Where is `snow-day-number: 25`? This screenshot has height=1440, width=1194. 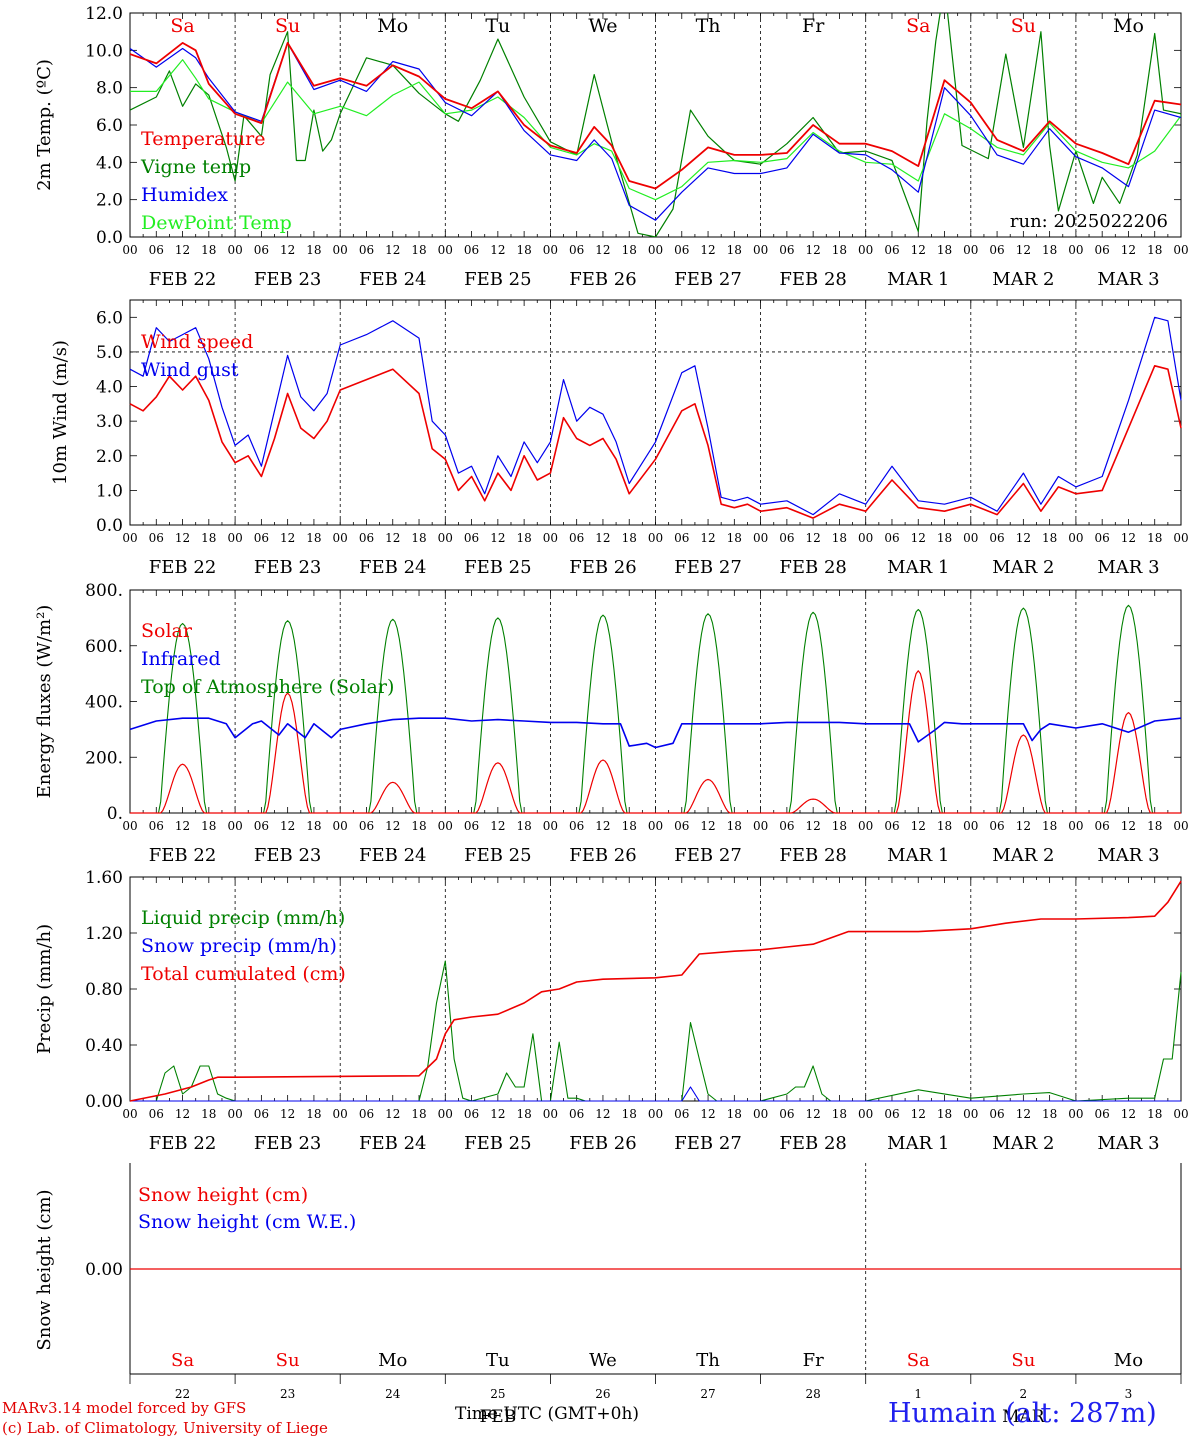
snow-day-number: 25 is located at coordinates (497, 1394).